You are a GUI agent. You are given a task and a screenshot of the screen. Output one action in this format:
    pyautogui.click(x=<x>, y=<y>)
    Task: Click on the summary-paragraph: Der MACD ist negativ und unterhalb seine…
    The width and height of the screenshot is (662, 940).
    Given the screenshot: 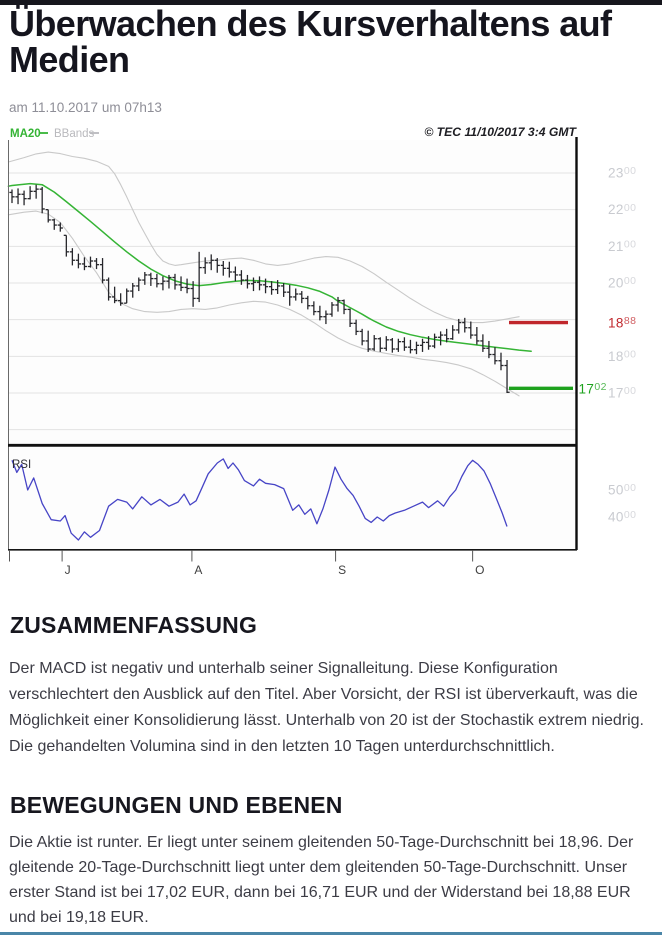 What is the action you would take?
    pyautogui.click(x=326, y=707)
    